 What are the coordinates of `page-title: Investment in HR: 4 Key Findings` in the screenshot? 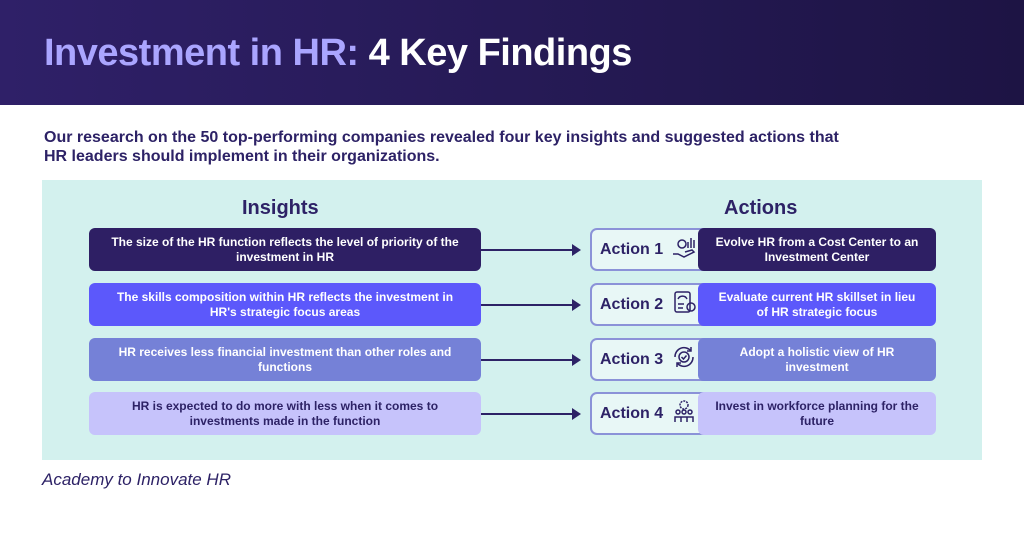 It's located at (338, 53).